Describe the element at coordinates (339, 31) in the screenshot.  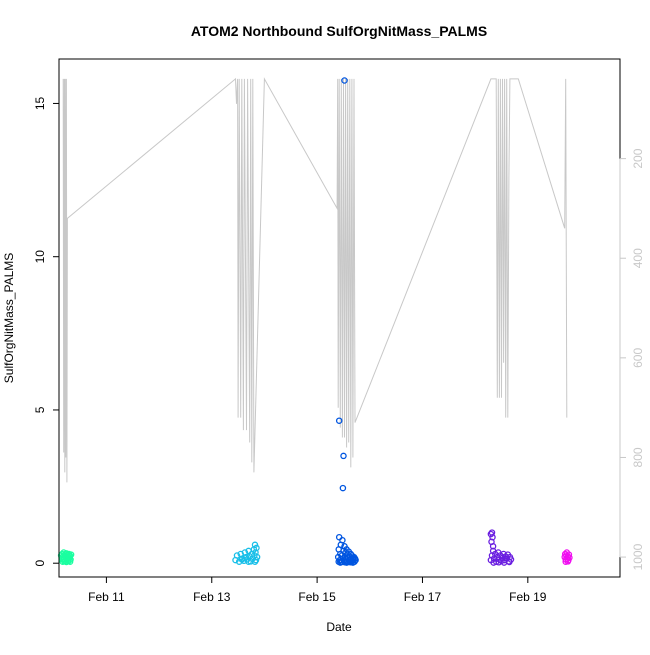
I see `chart-title: ATOM2 Northbound SulfOrgNitMass_PALMS` at that location.